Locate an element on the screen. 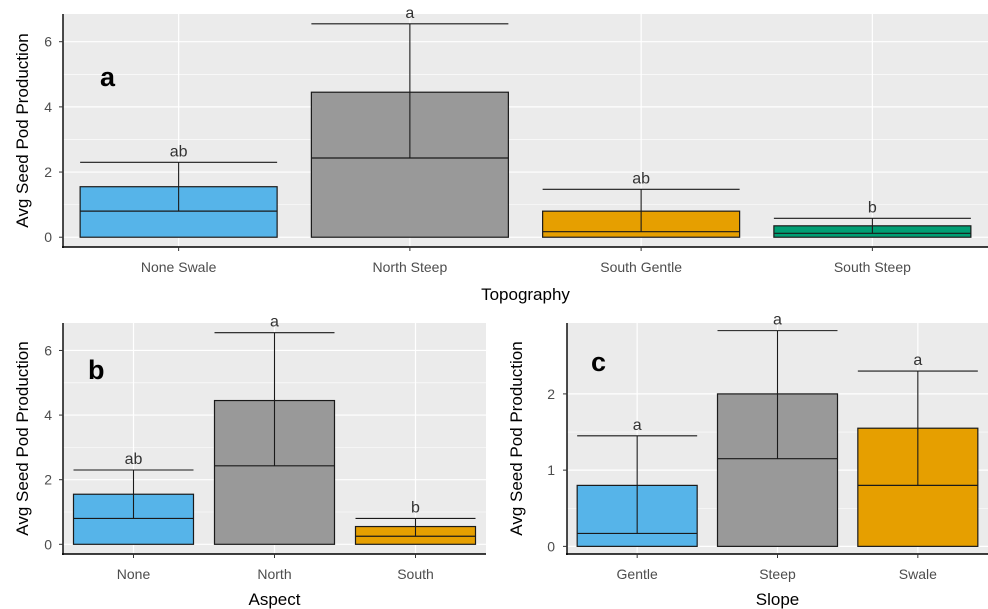 The width and height of the screenshot is (988, 609). panel-tag-label: b is located at coordinates (96, 370).